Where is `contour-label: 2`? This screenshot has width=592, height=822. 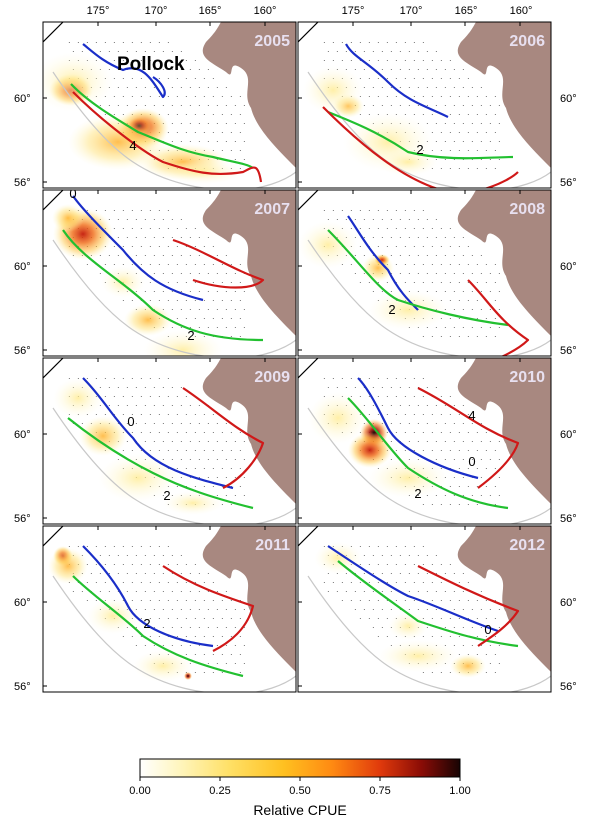
contour-label: 2 is located at coordinates (190, 335).